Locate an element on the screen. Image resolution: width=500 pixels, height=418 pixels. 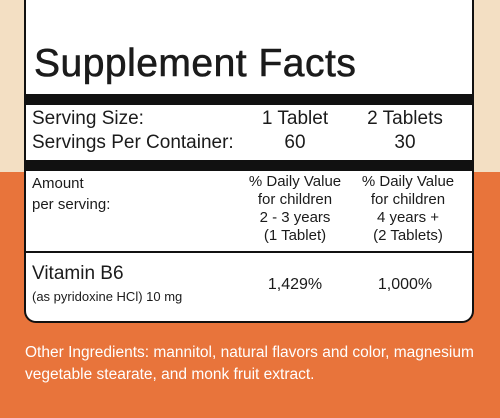
serving-size-label: Serving Size: is located at coordinates (88, 118).